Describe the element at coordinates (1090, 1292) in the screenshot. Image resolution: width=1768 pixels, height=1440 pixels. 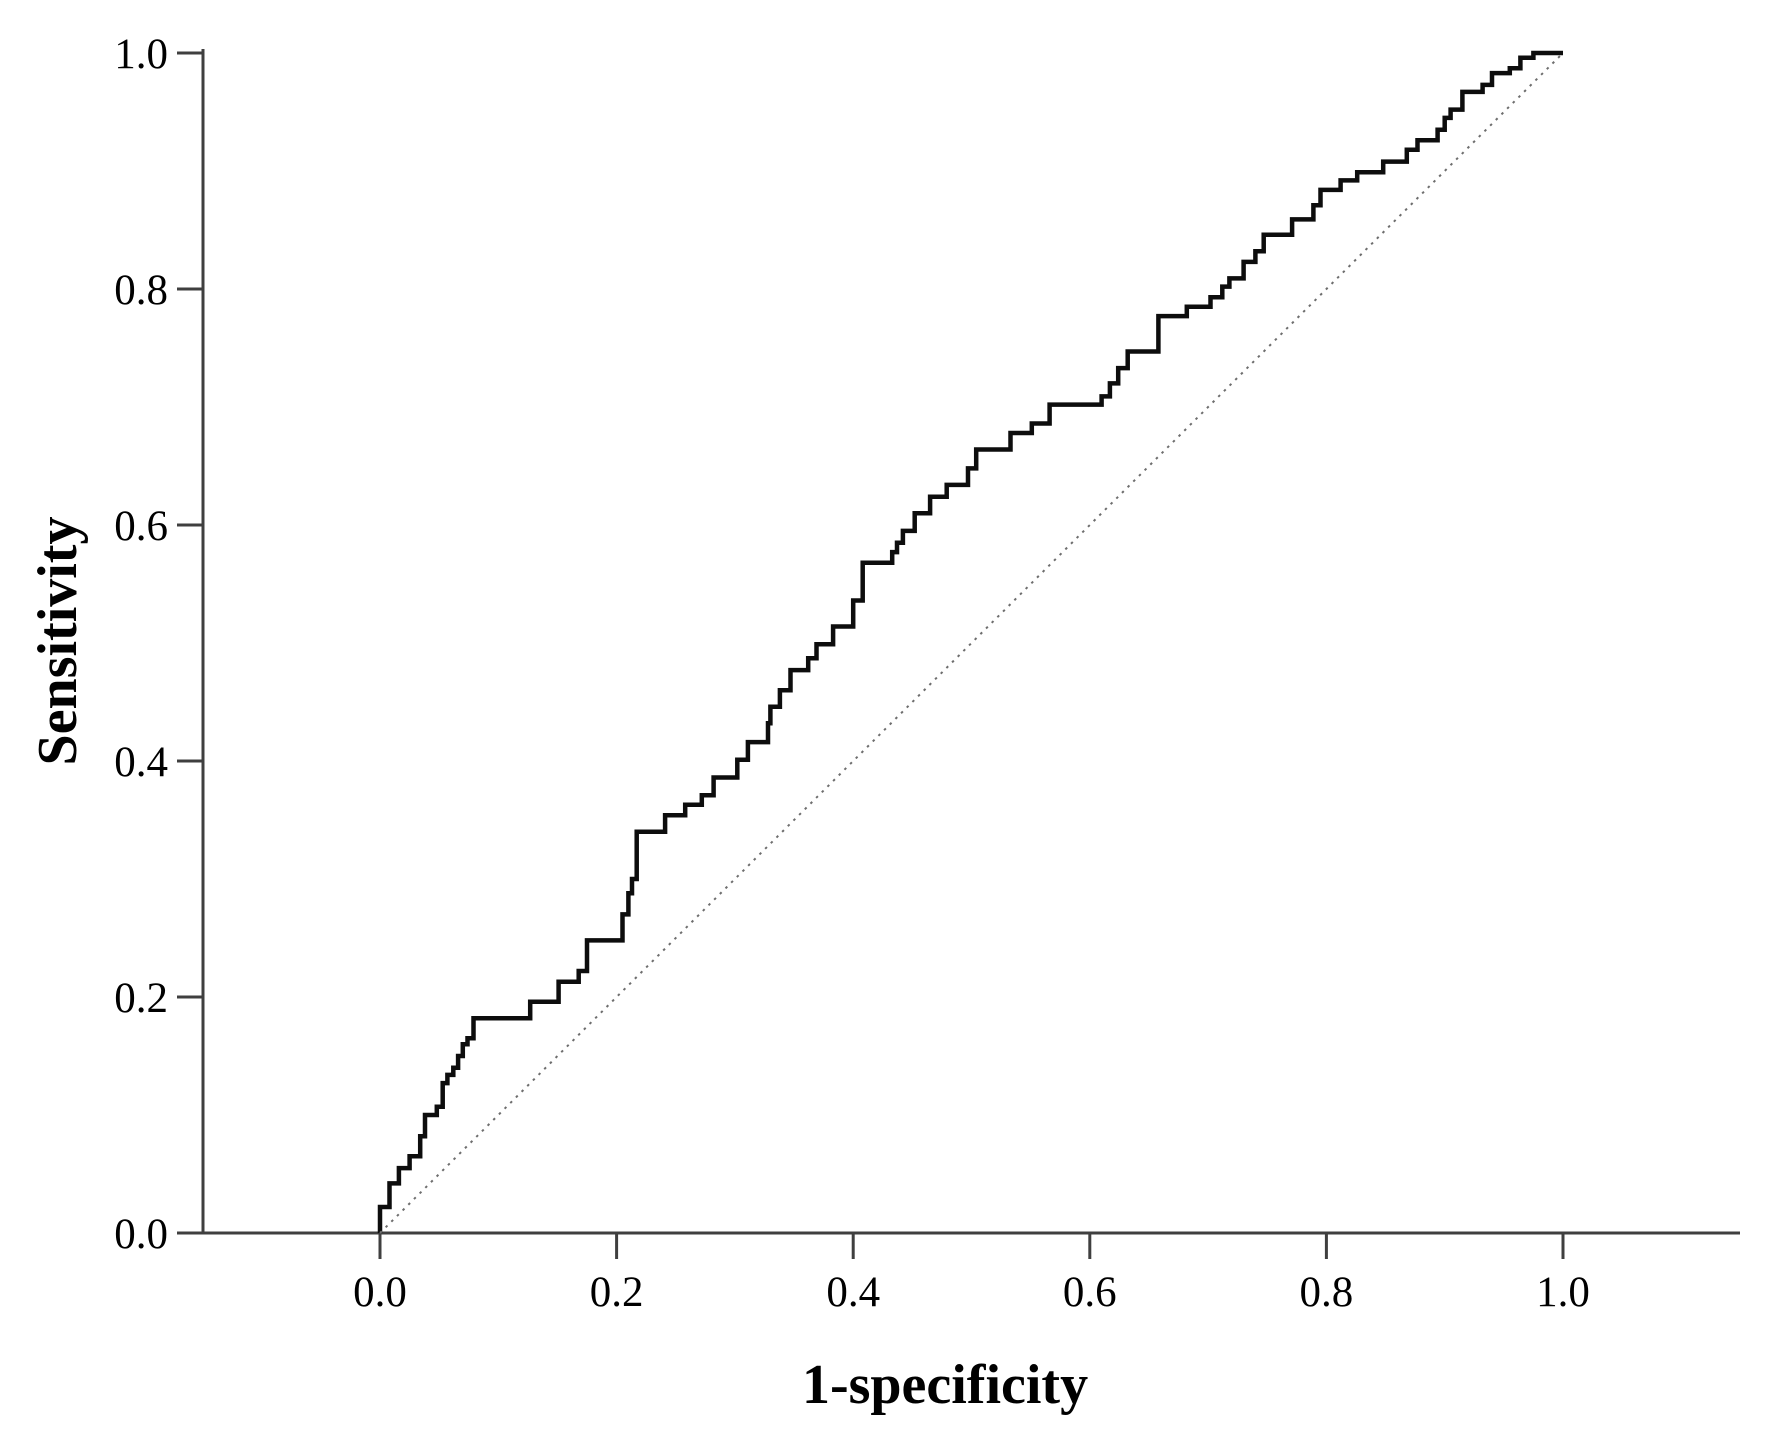
I see `x-tick-label: 0.6` at that location.